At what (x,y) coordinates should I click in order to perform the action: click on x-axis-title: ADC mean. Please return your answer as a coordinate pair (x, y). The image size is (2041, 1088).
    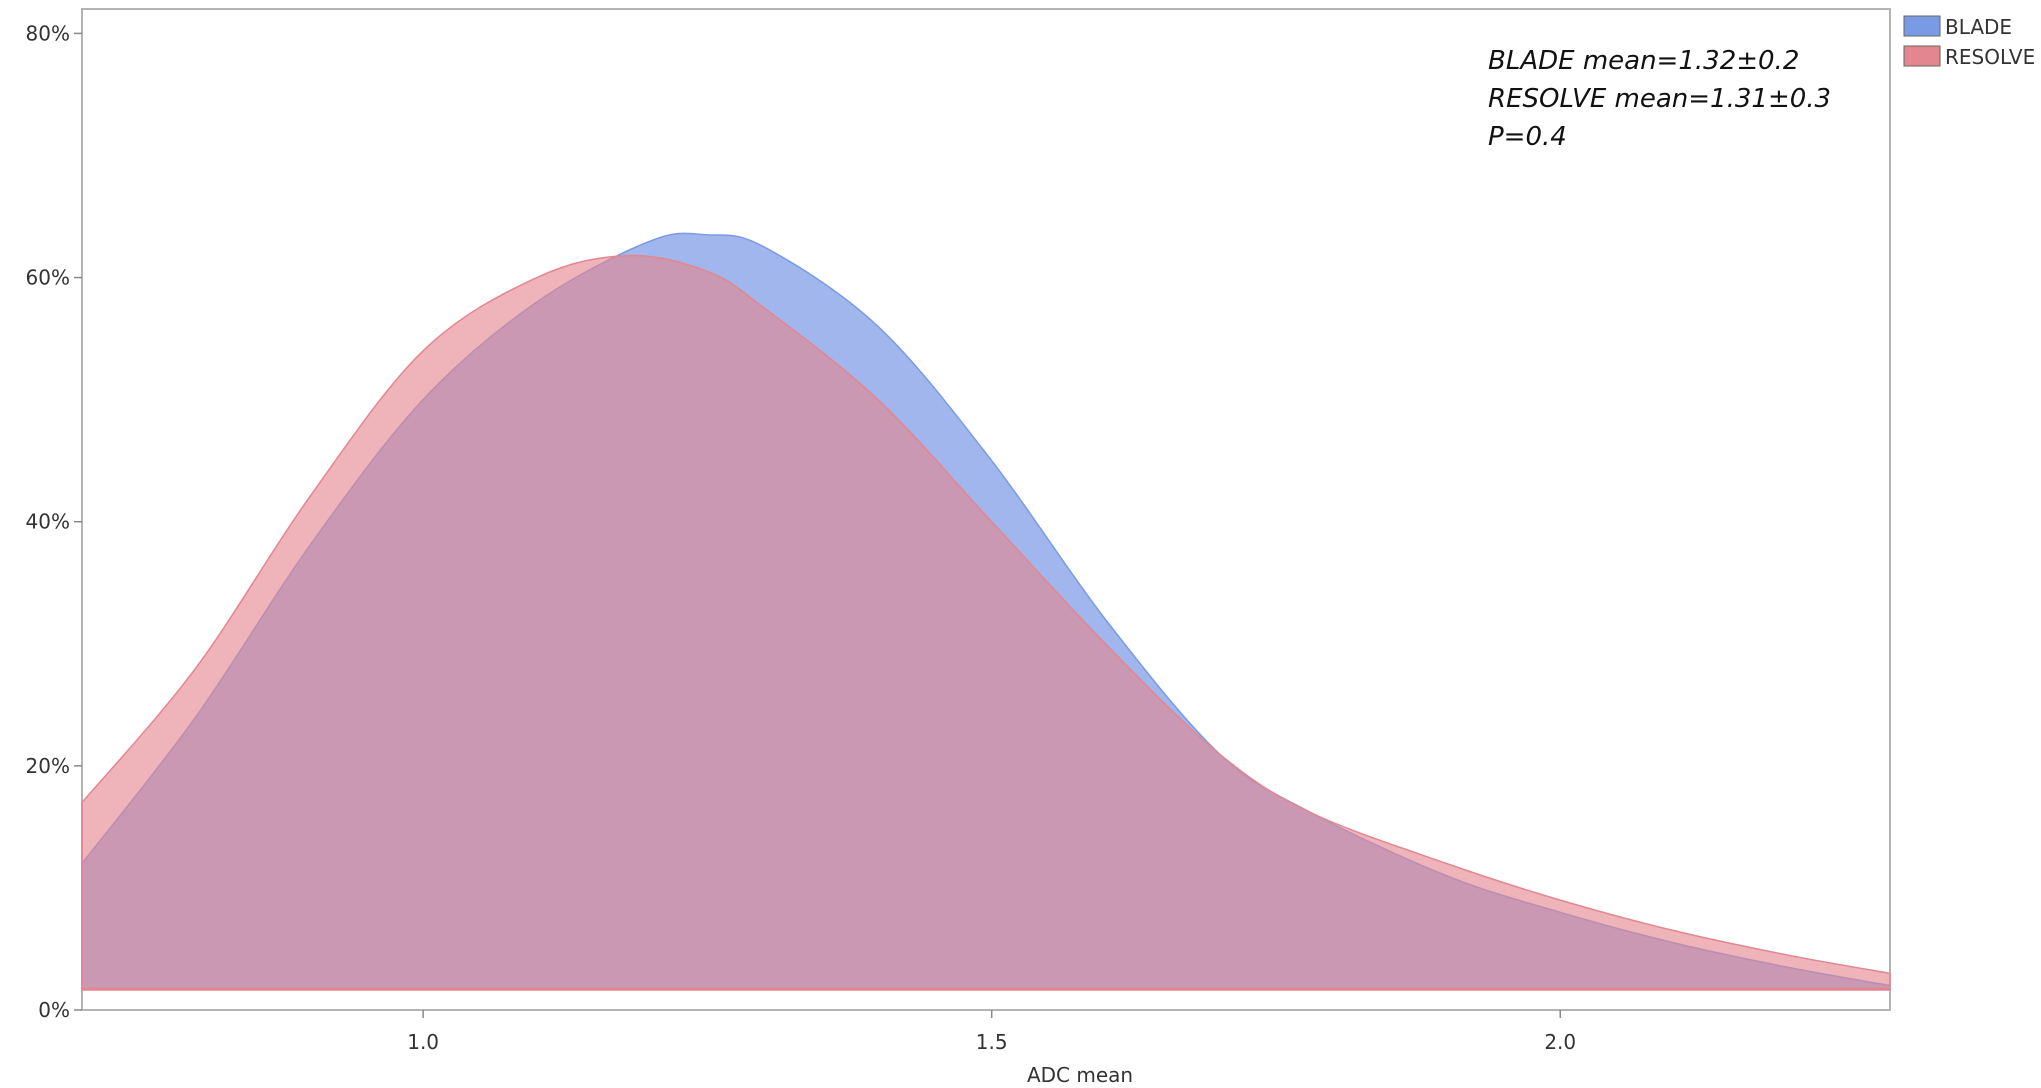
    Looking at the image, I should click on (1080, 1075).